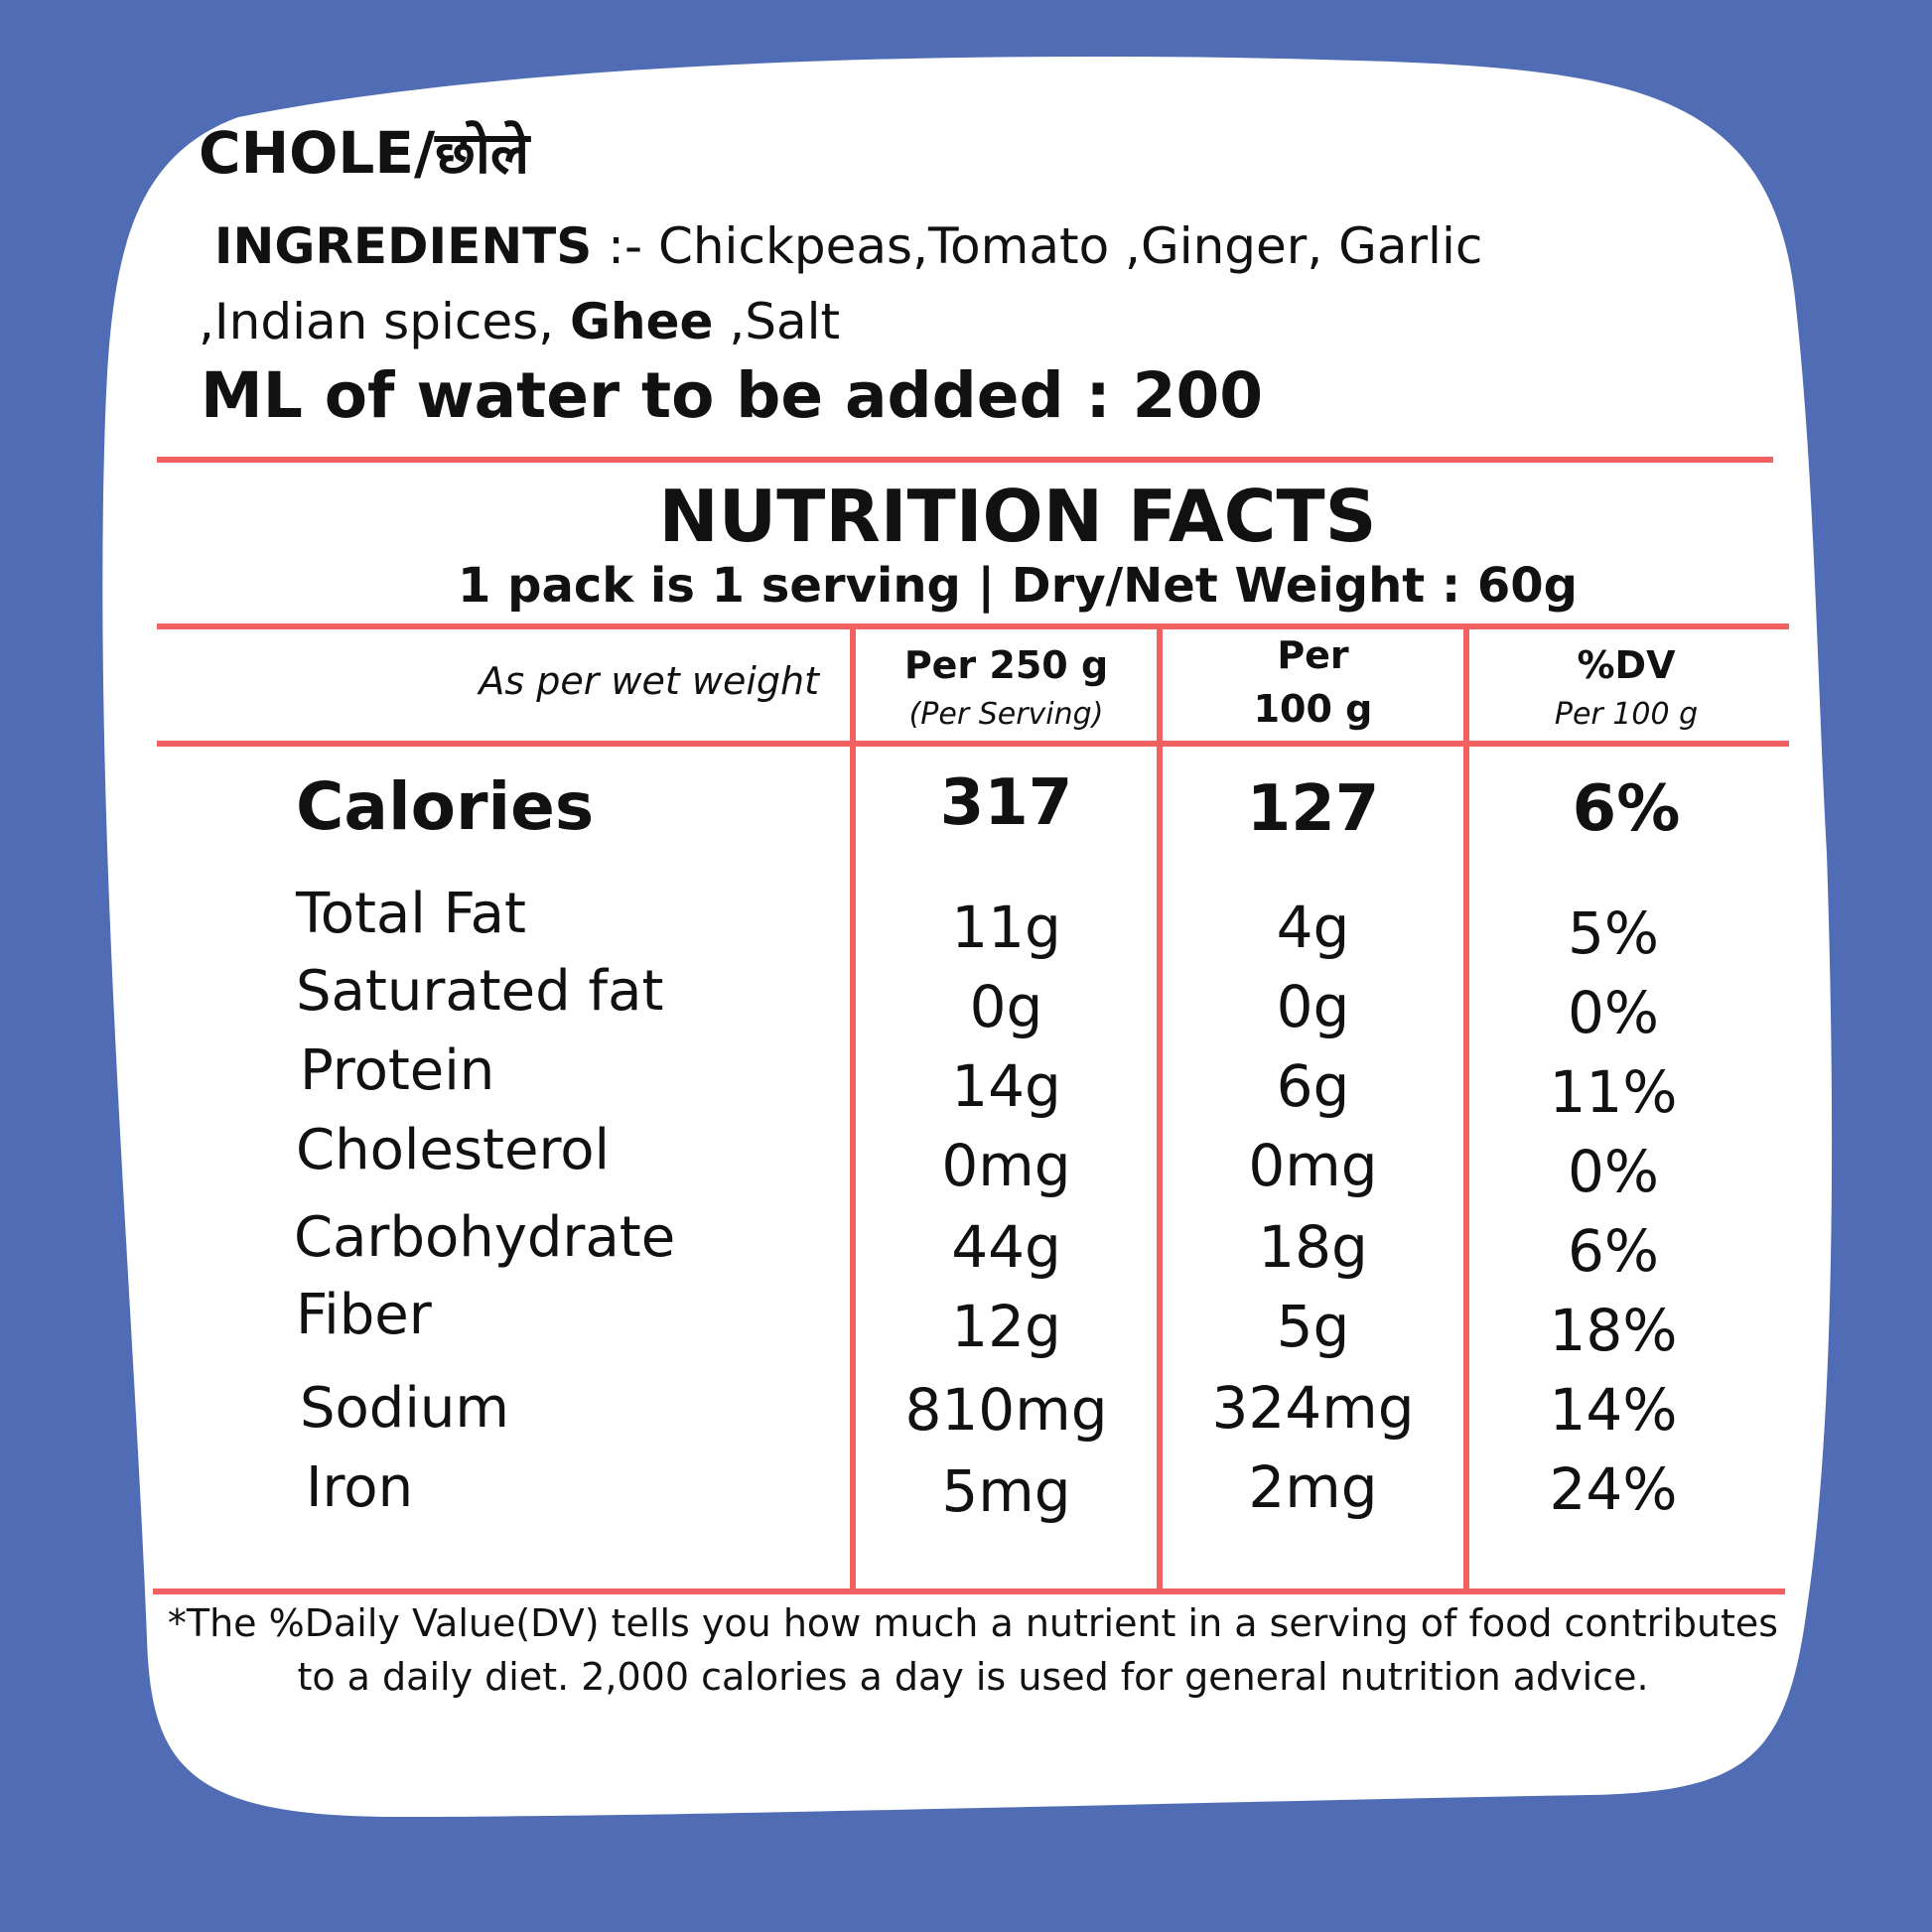 This screenshot has width=1932, height=1932. What do you see at coordinates (1613, 933) in the screenshot?
I see `nutrient-dv: 5%` at bounding box center [1613, 933].